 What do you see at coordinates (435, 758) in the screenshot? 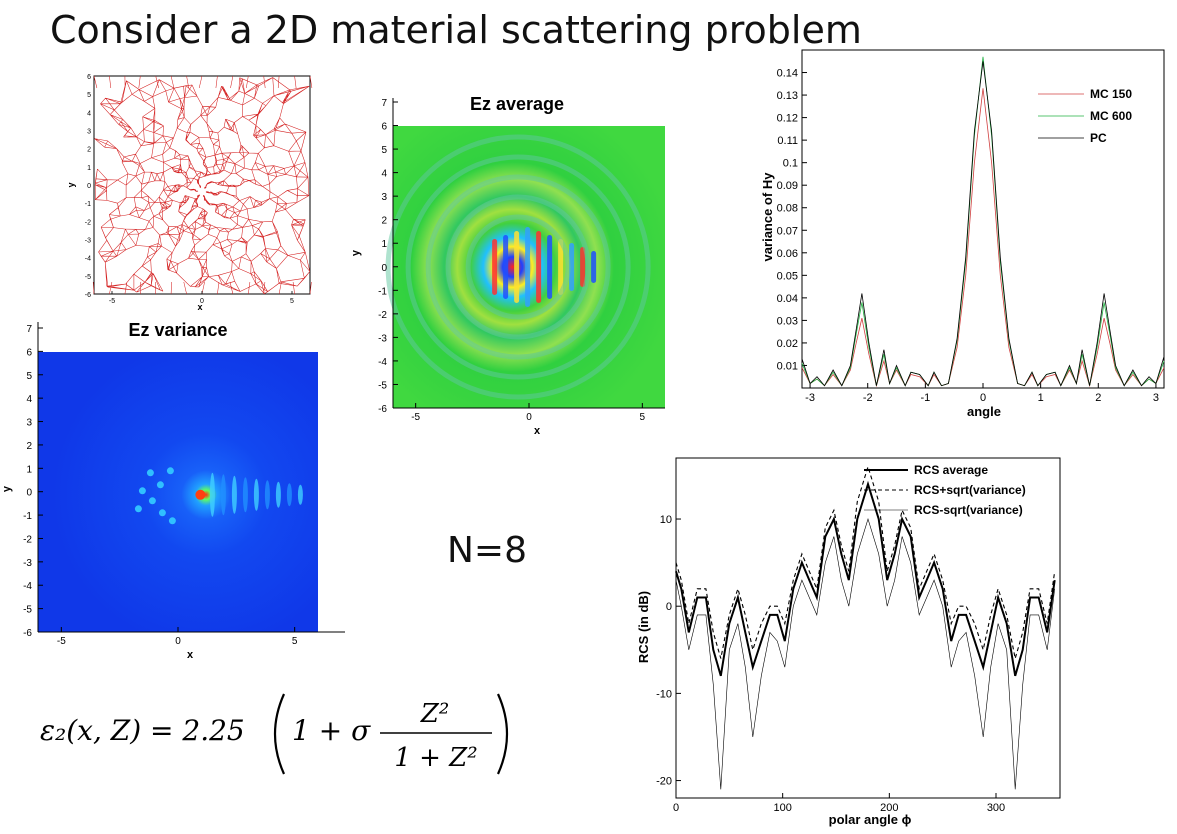
I see `formula-denominator: 1 + Z²` at bounding box center [435, 758].